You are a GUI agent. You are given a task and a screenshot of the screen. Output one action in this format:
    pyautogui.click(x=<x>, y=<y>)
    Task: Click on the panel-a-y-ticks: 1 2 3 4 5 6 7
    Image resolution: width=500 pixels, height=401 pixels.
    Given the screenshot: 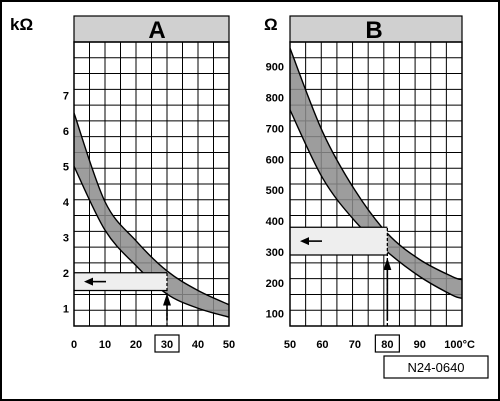 What is the action you would take?
    pyautogui.click(x=66, y=202)
    